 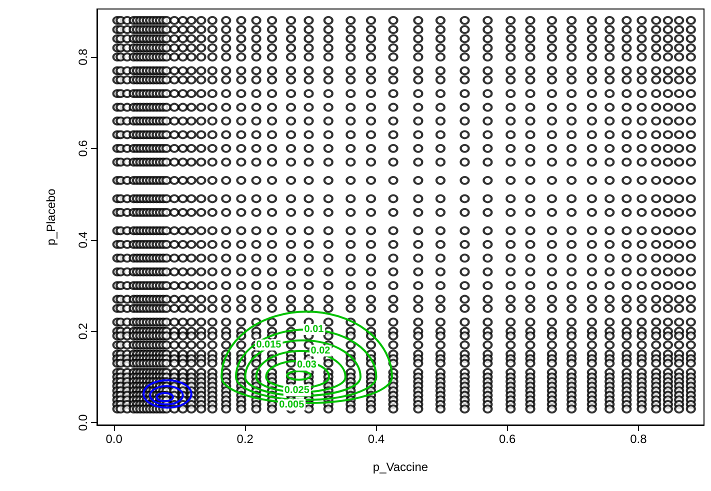 What do you see at coordinates (292, 404) in the screenshot?
I see `annotation: 0.005` at bounding box center [292, 404].